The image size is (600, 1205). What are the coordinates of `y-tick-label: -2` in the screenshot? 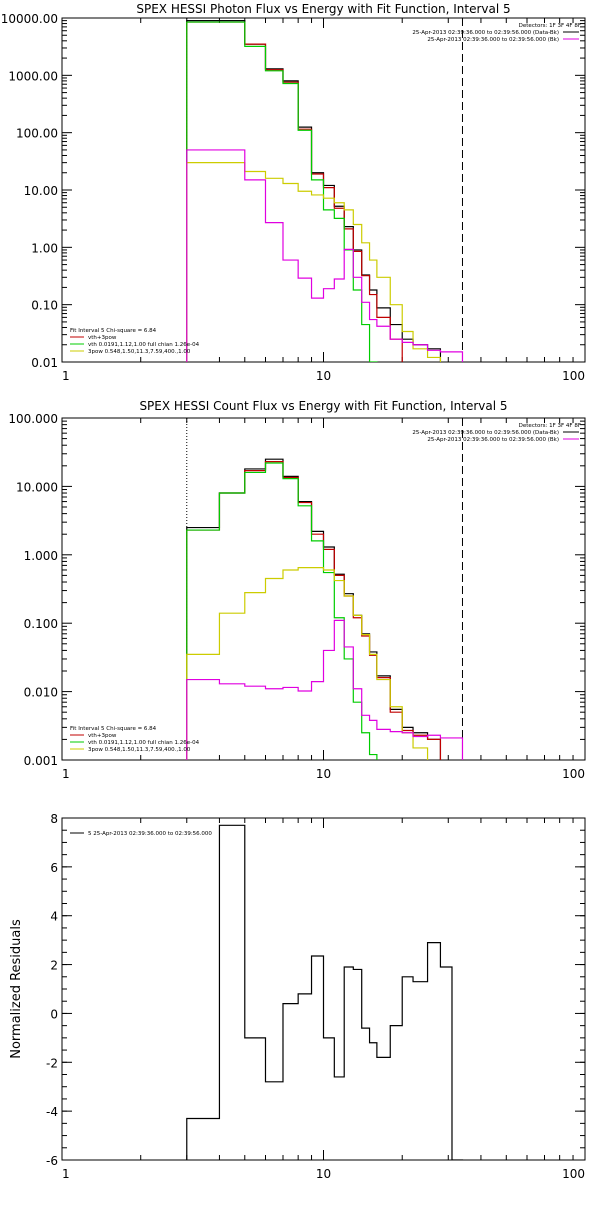 It's located at (52, 1063).